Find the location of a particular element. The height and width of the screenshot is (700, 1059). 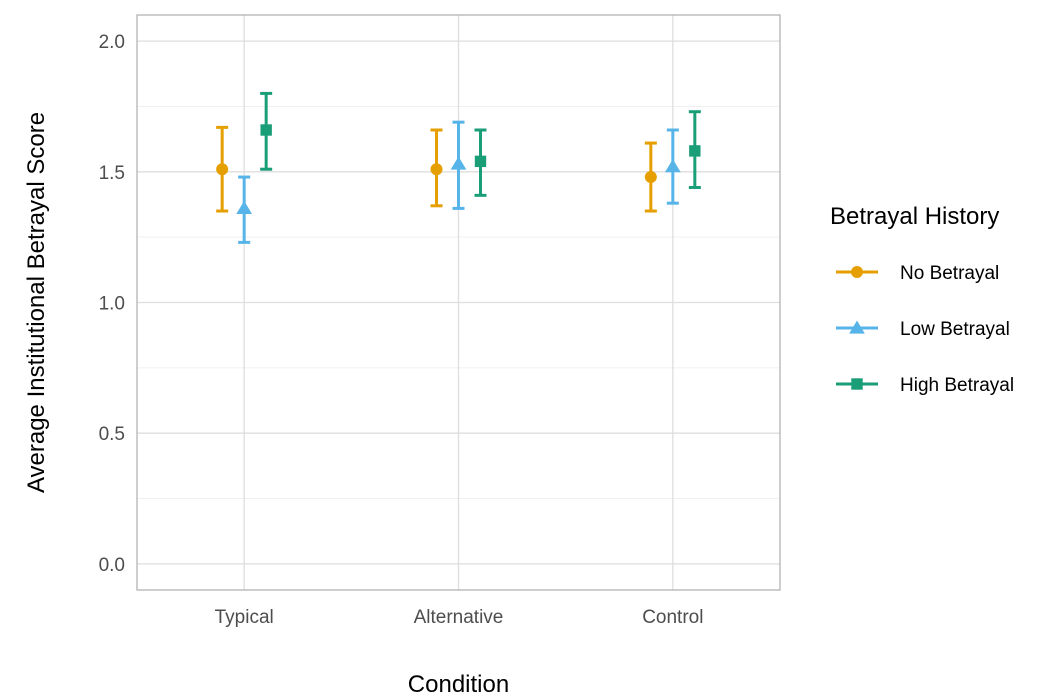

data-layer is located at coordinates (458, 167).